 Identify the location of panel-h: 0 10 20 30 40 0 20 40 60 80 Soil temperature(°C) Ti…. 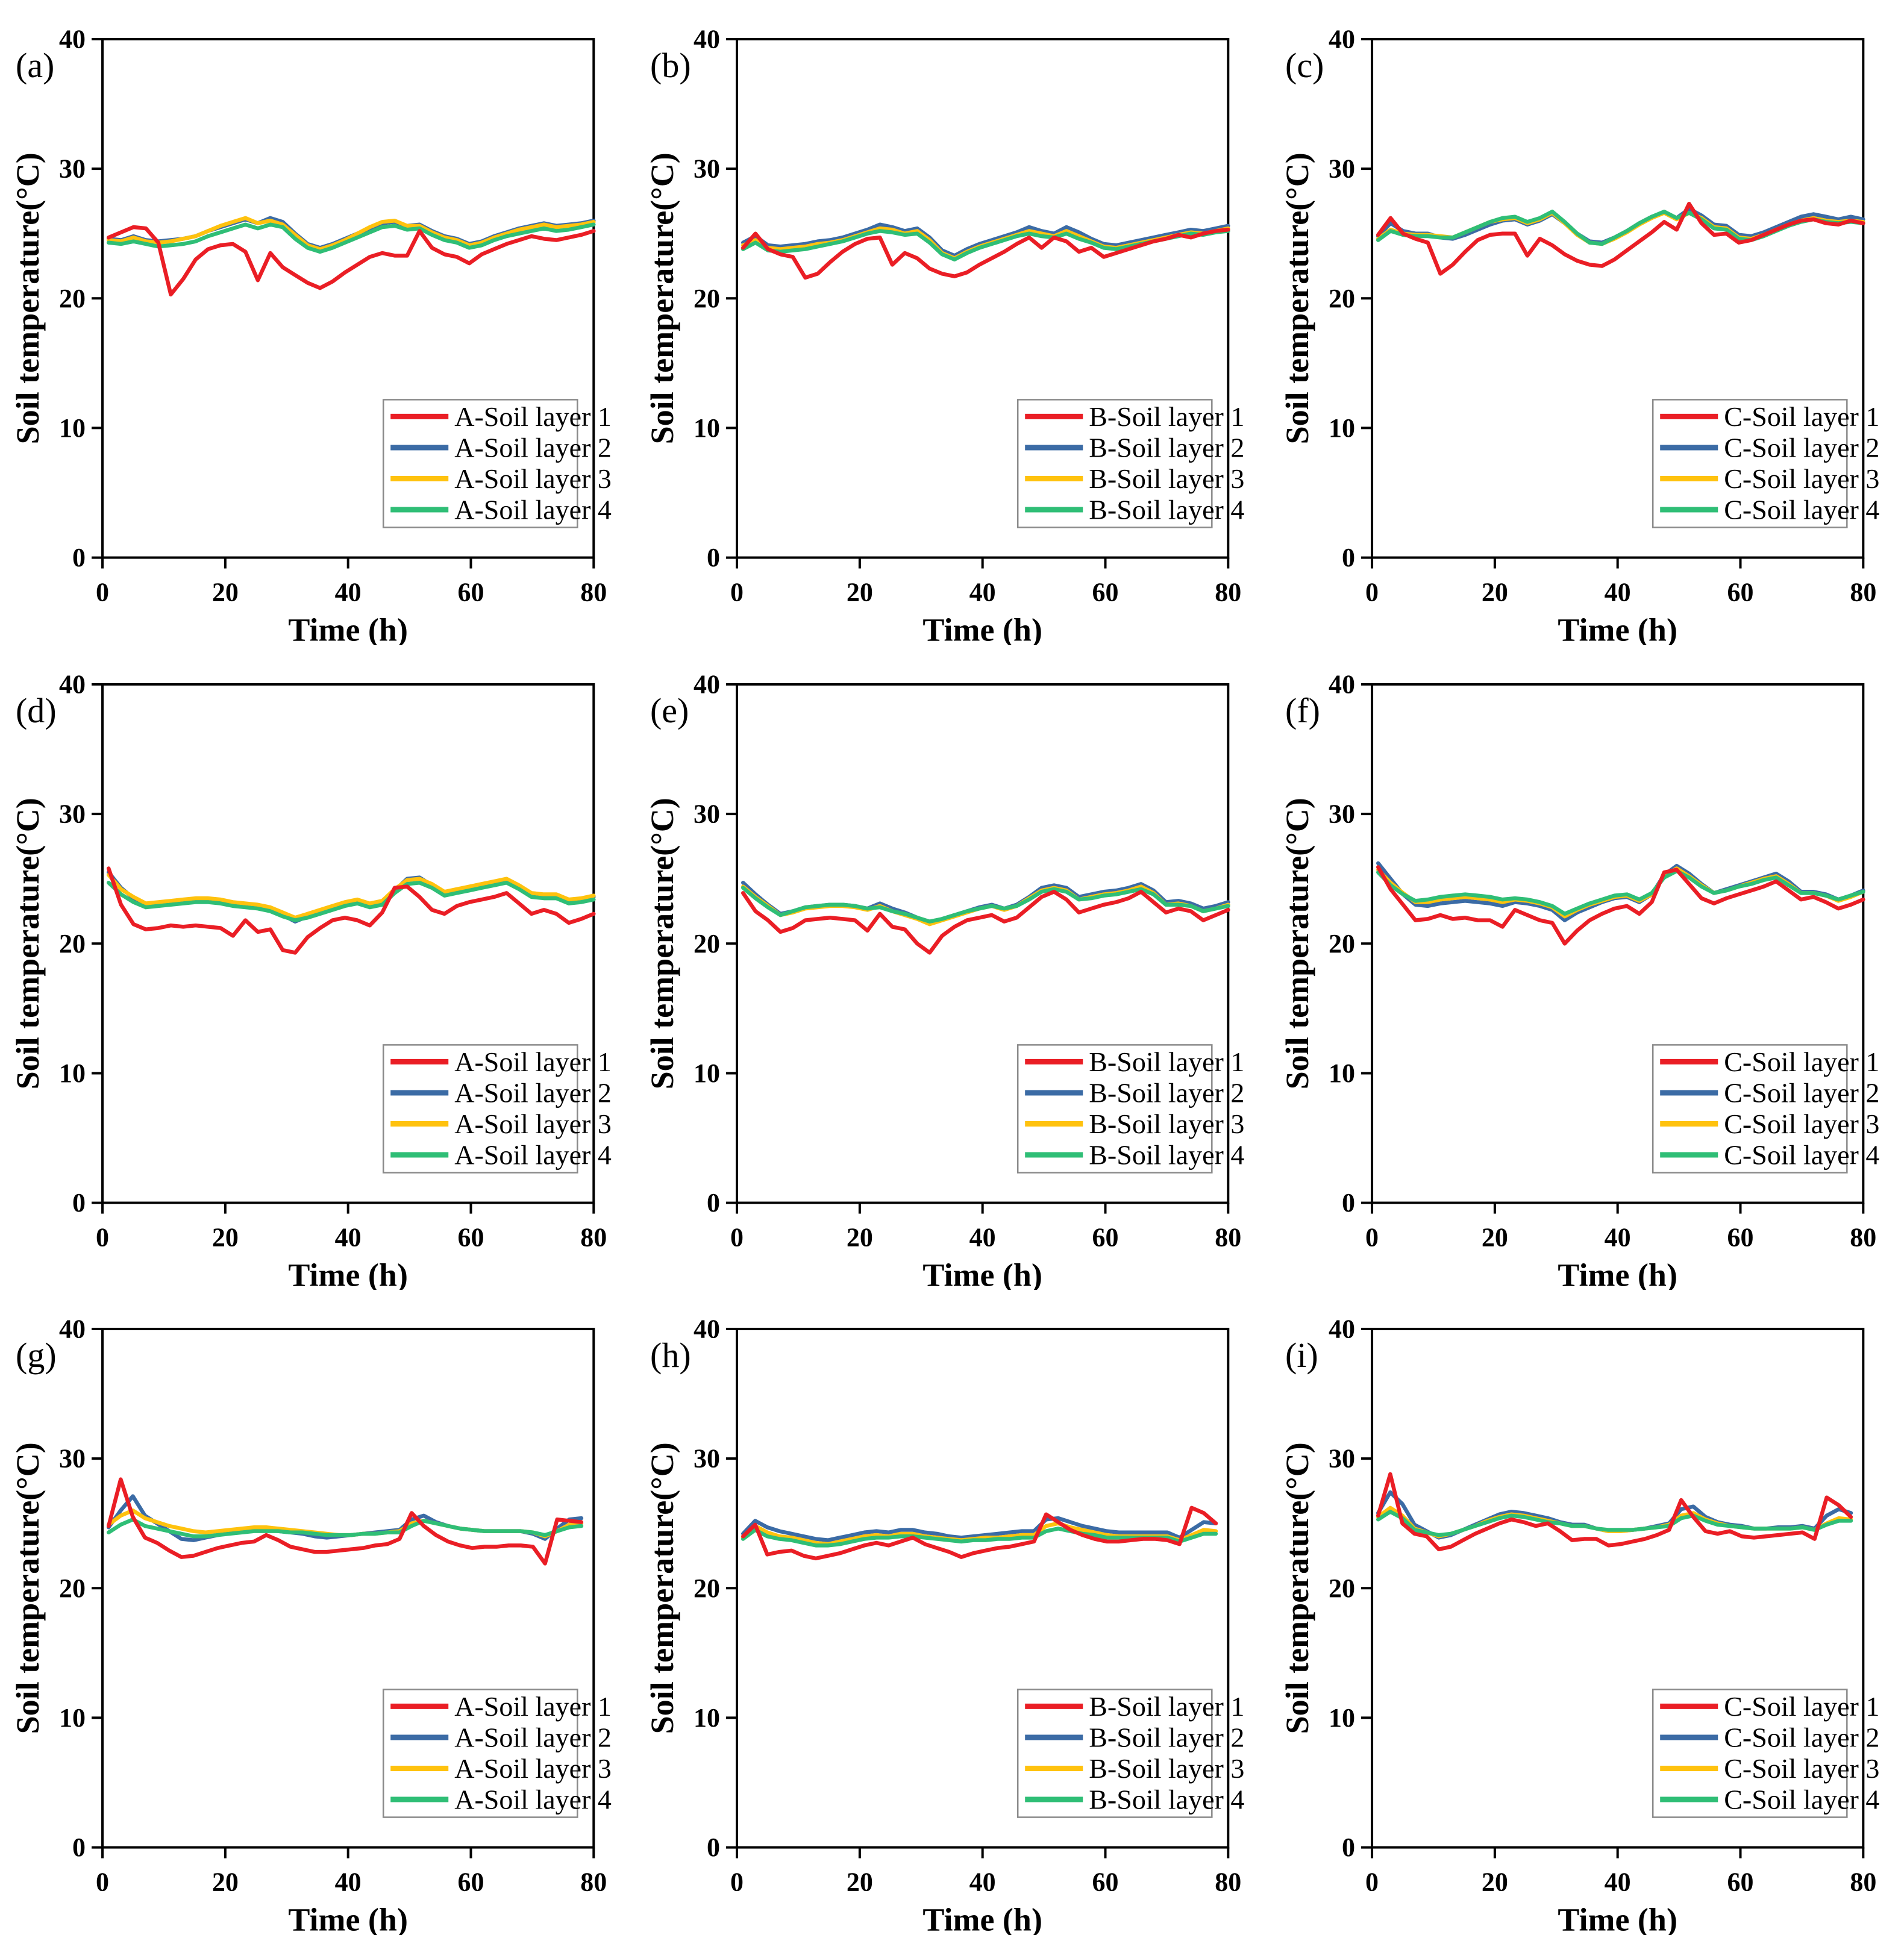
(951, 1612).